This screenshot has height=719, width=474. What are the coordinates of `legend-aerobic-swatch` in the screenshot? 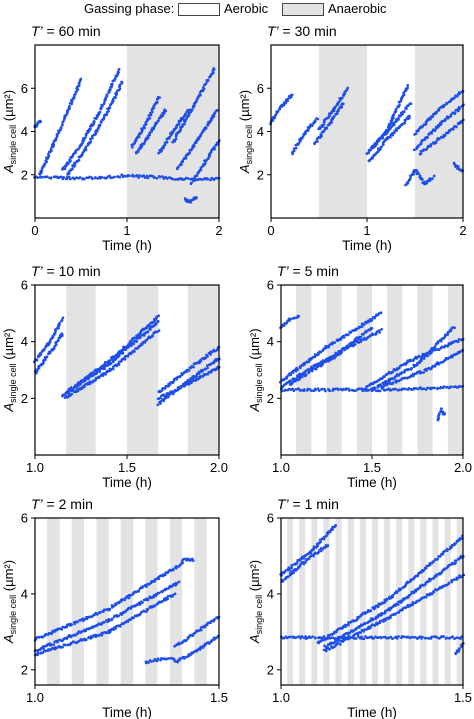 It's located at (199, 9).